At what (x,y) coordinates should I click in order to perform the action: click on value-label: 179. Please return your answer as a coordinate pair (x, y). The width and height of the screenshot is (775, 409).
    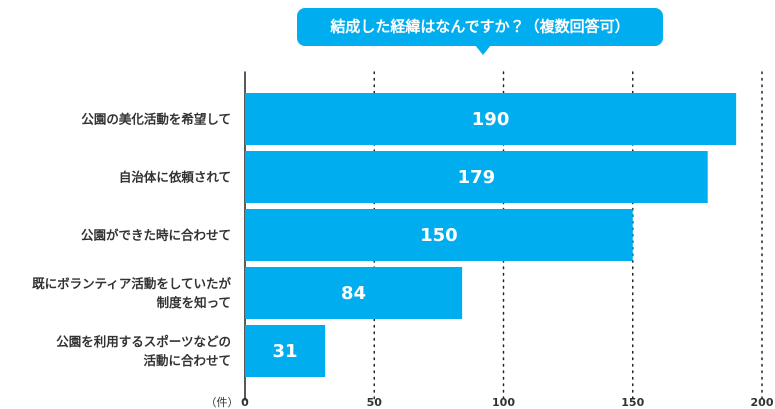
    Looking at the image, I should click on (477, 177).